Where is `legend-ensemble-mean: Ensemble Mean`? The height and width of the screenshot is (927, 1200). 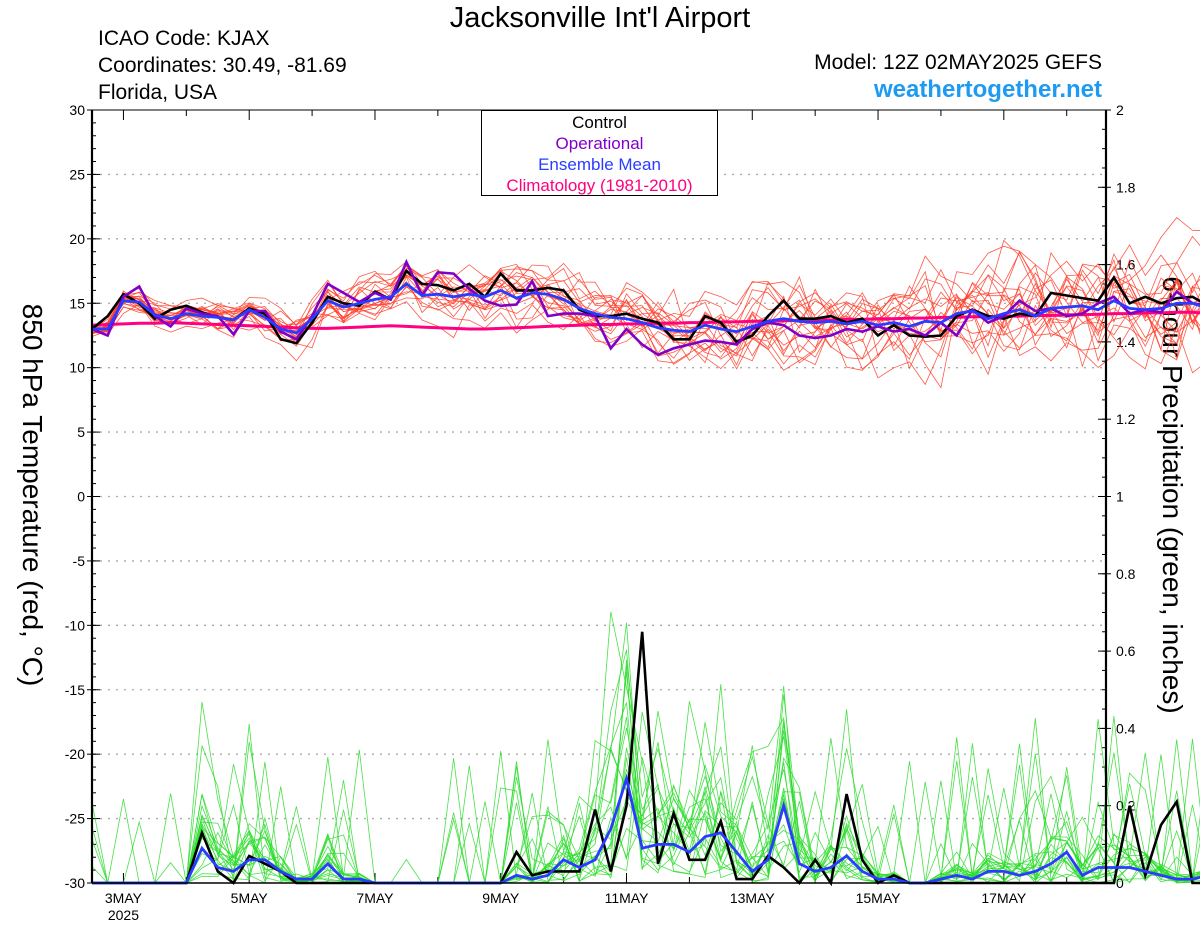 legend-ensemble-mean: Ensemble Mean is located at coordinates (599, 164).